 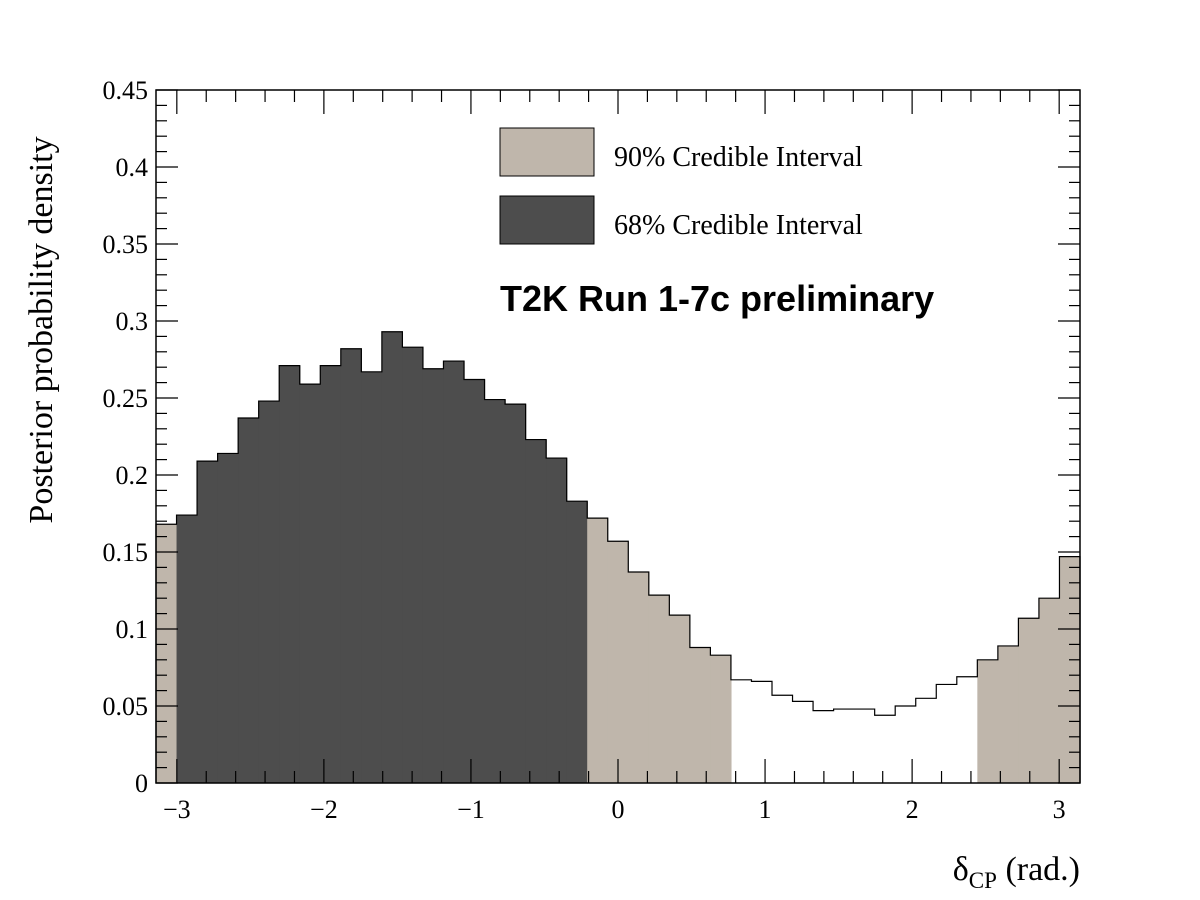 I want to click on x-tick-label: 1, so click(x=765, y=809).